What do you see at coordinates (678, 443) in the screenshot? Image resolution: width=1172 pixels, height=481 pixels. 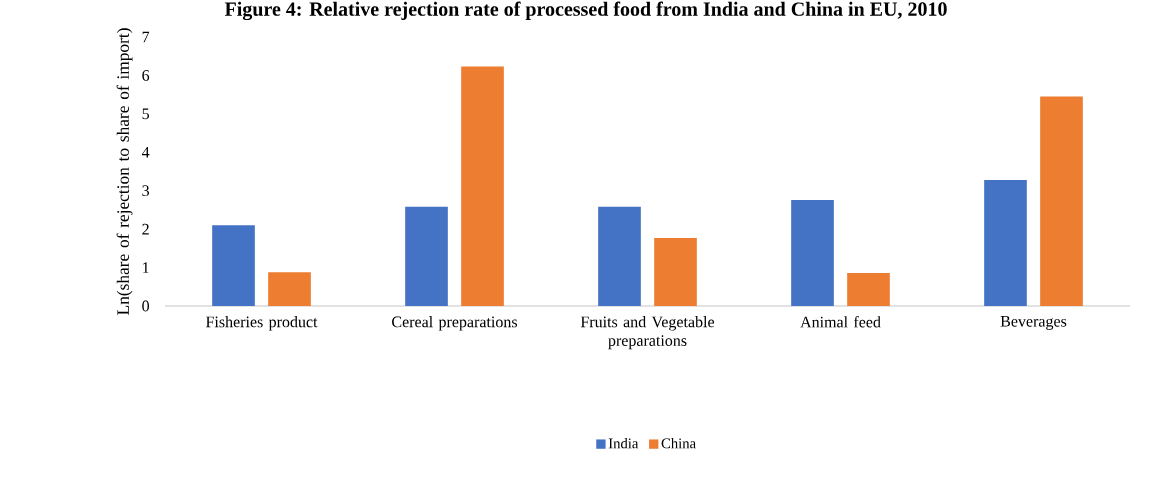 I see `legend-label: China` at bounding box center [678, 443].